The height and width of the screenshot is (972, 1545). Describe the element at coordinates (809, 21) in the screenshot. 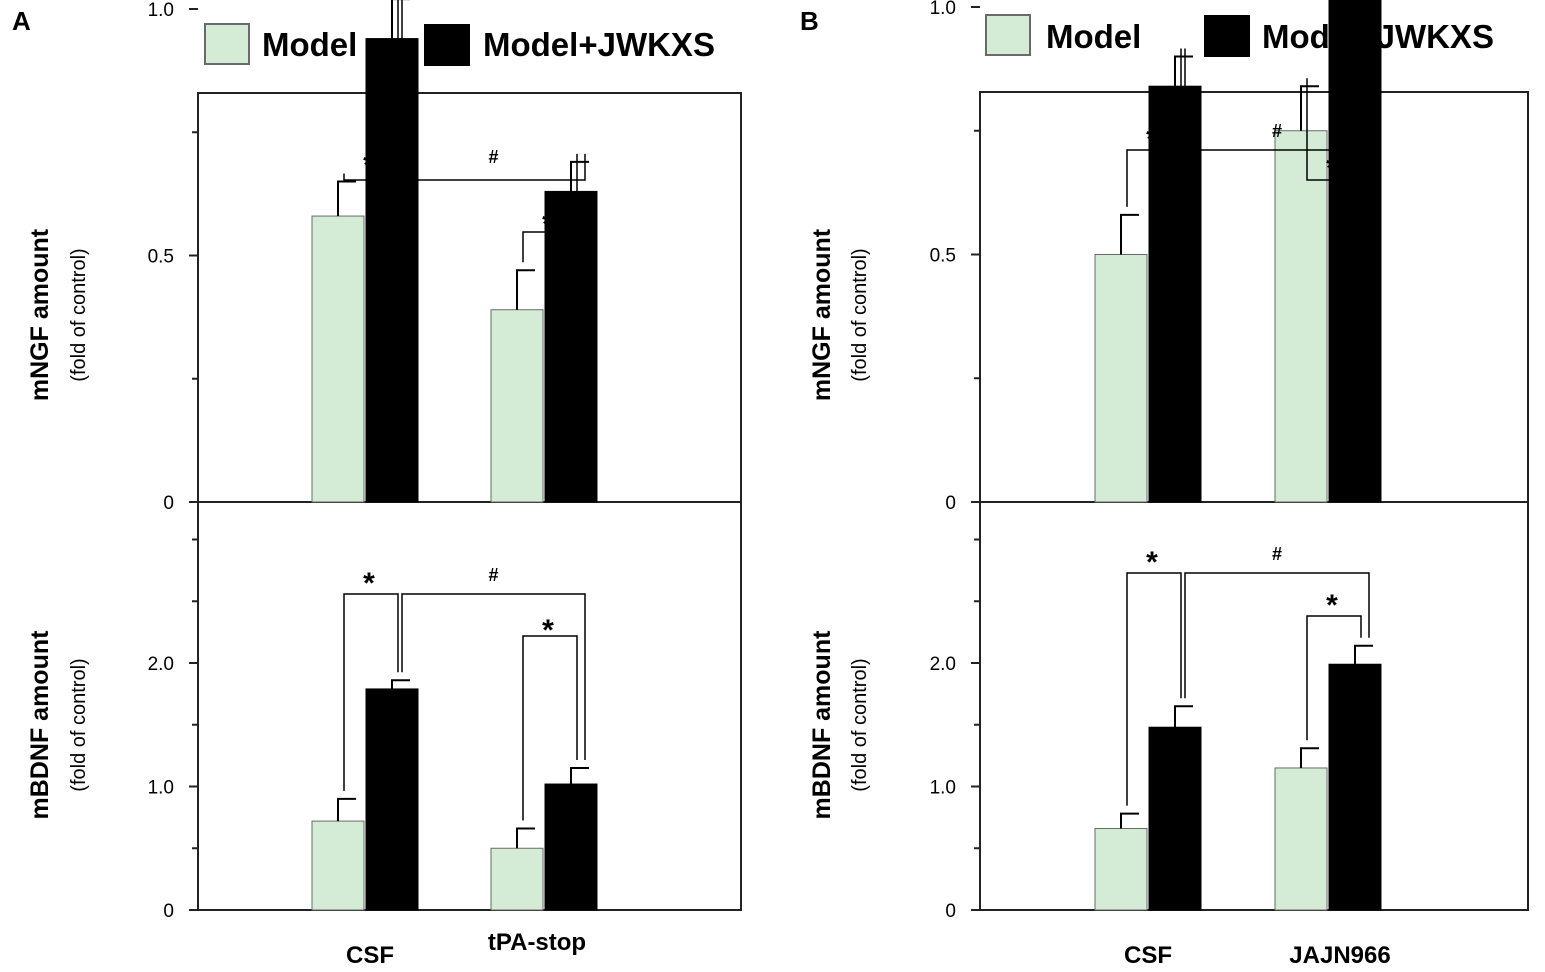

I see `panel-label-b: B` at that location.